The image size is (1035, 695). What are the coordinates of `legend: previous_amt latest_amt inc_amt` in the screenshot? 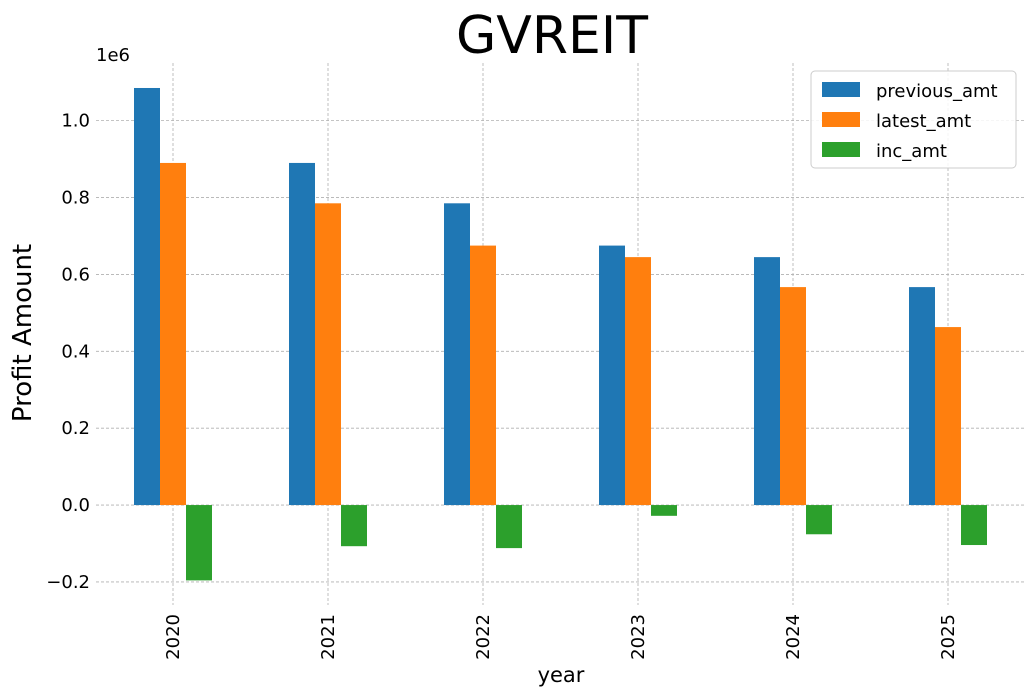 It's located at (913, 119).